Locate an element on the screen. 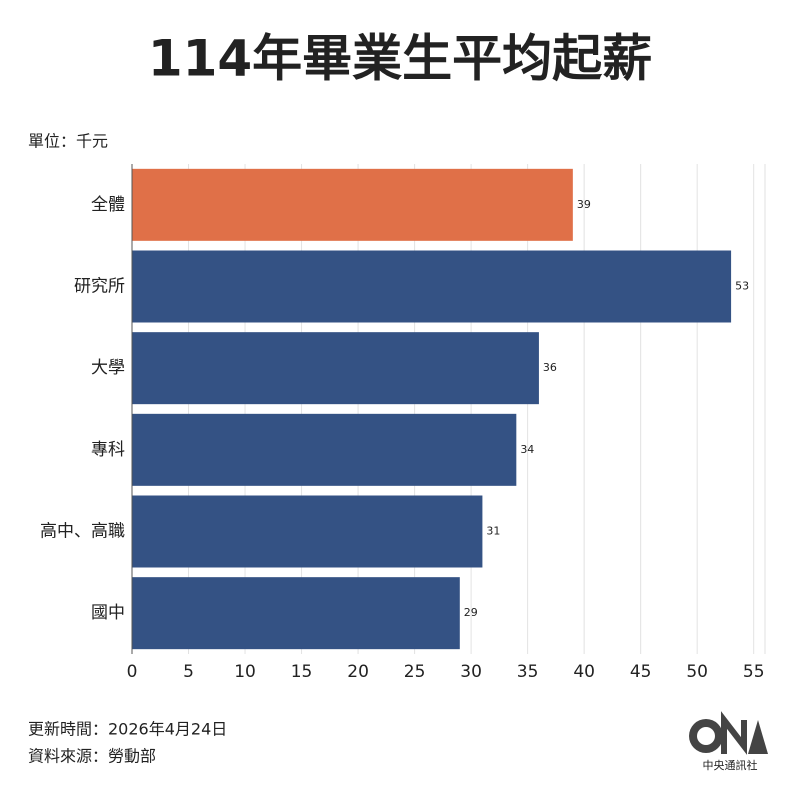 The width and height of the screenshot is (800, 800). x-tick-label: 50 is located at coordinates (697, 672).